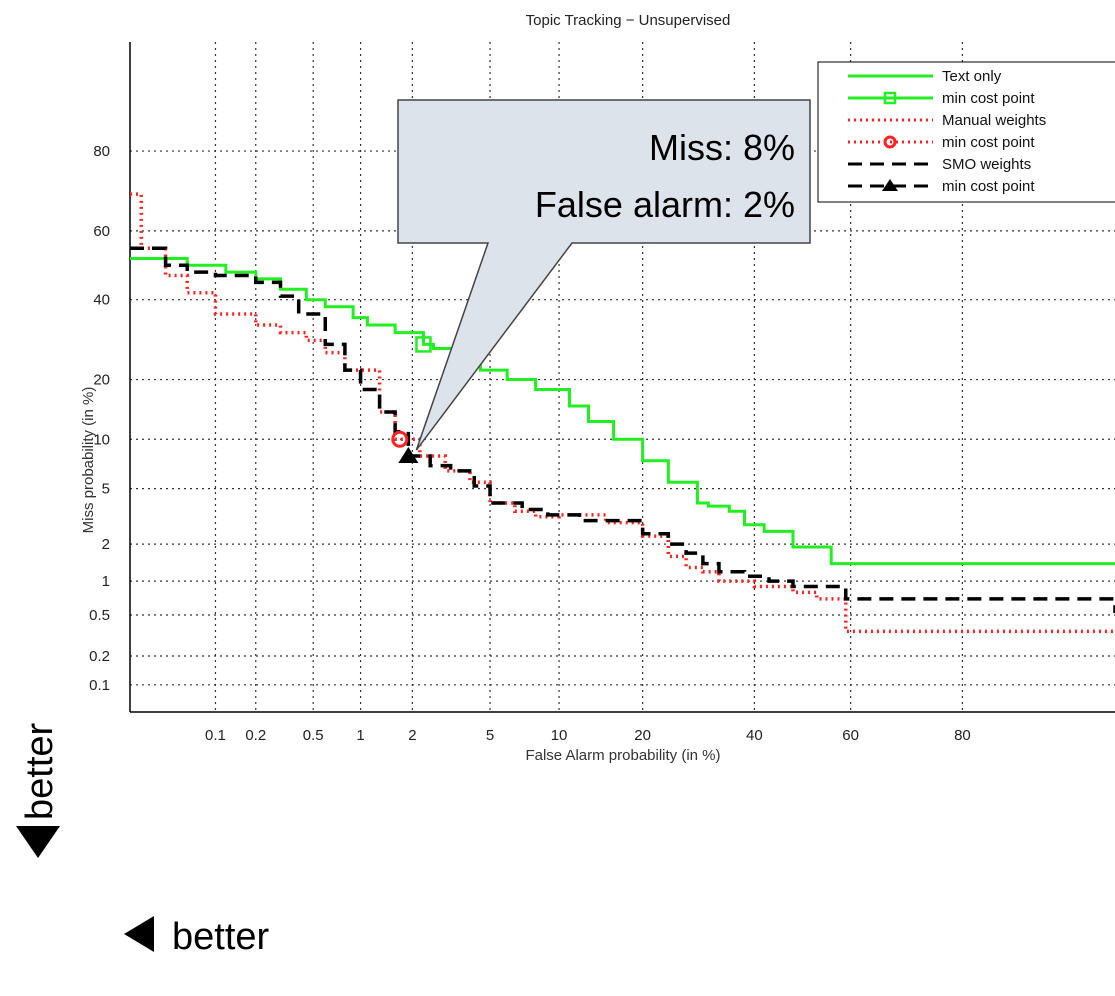 This screenshot has width=1115, height=996. What do you see at coordinates (106, 544) in the screenshot?
I see `y-tick-label: 2` at bounding box center [106, 544].